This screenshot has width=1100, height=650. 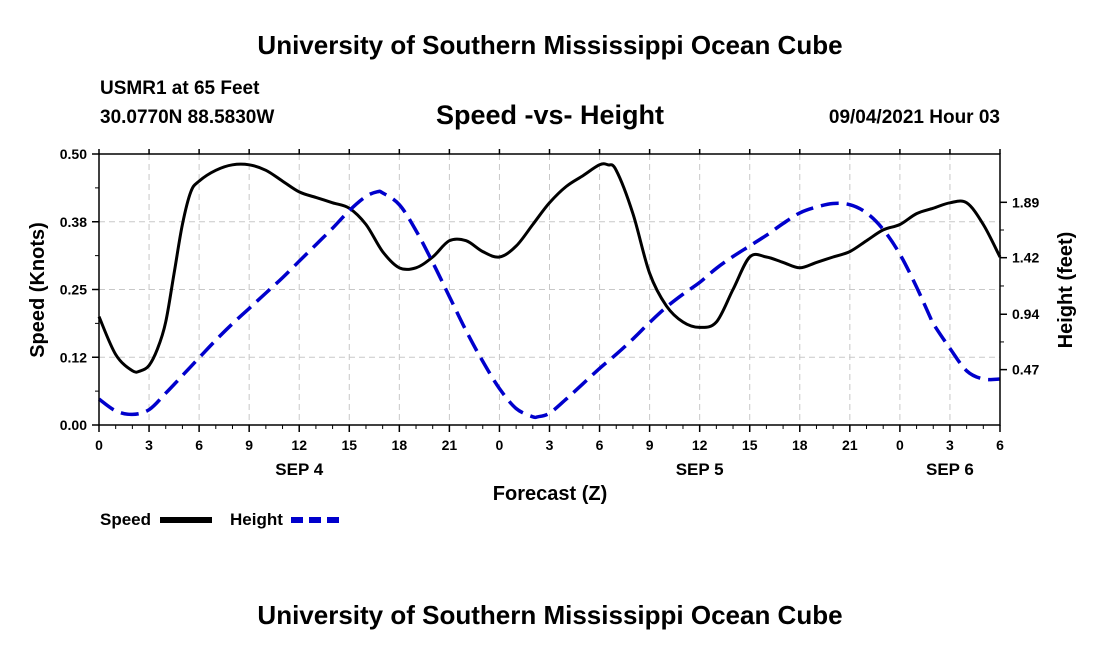 I want to click on date-label: SEP 5, so click(x=700, y=469).